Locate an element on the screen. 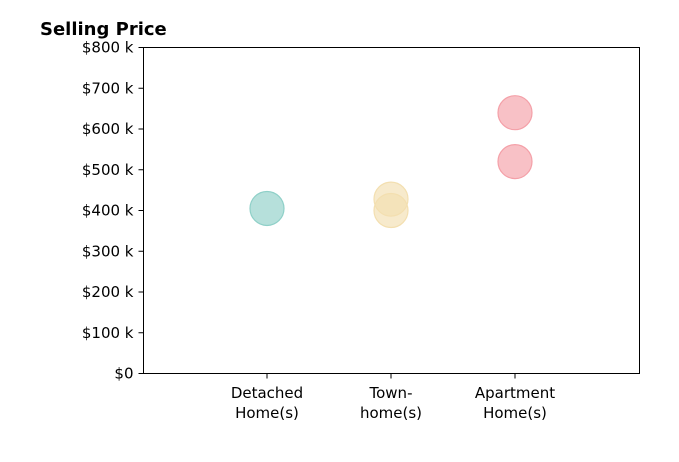  y-tick-label: $700 k is located at coordinates (108, 88).